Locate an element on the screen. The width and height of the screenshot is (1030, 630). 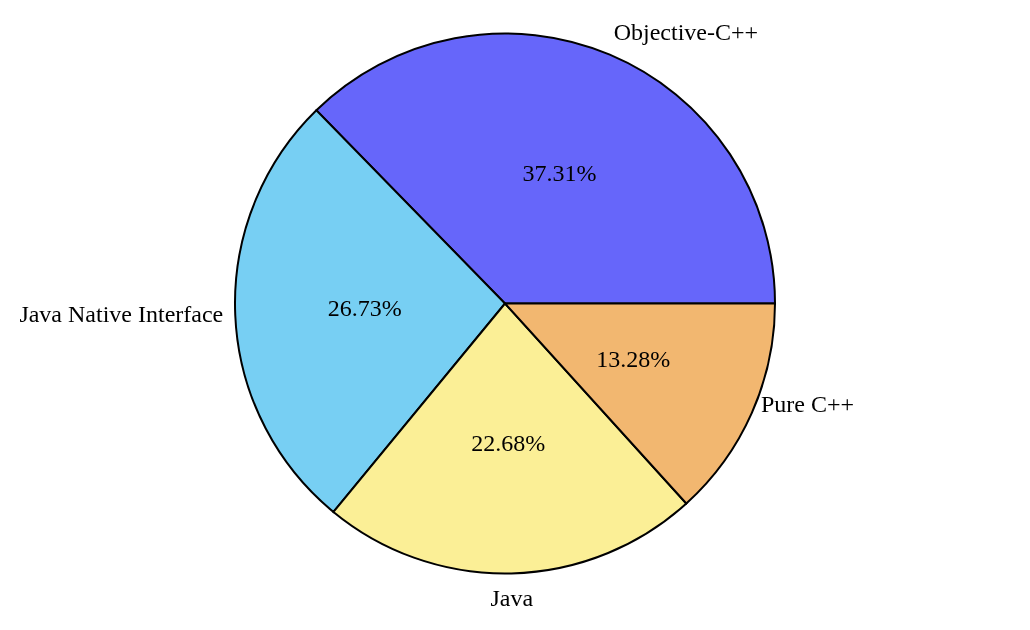
data-label: 13.28% is located at coordinates (633, 359).